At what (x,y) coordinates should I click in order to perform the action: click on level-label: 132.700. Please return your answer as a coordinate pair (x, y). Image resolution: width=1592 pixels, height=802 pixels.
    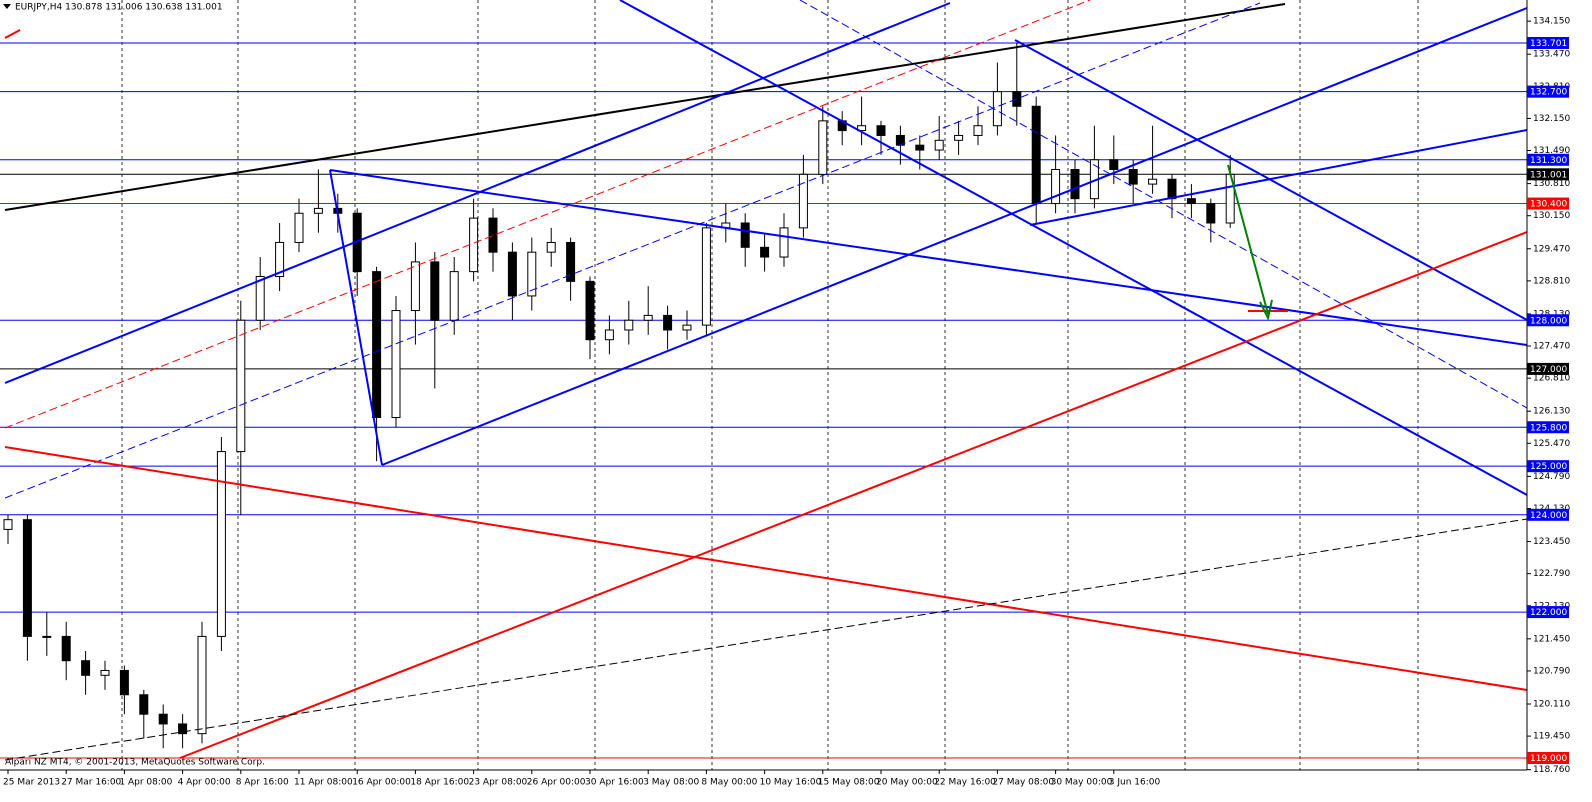
    Looking at the image, I should click on (1548, 93).